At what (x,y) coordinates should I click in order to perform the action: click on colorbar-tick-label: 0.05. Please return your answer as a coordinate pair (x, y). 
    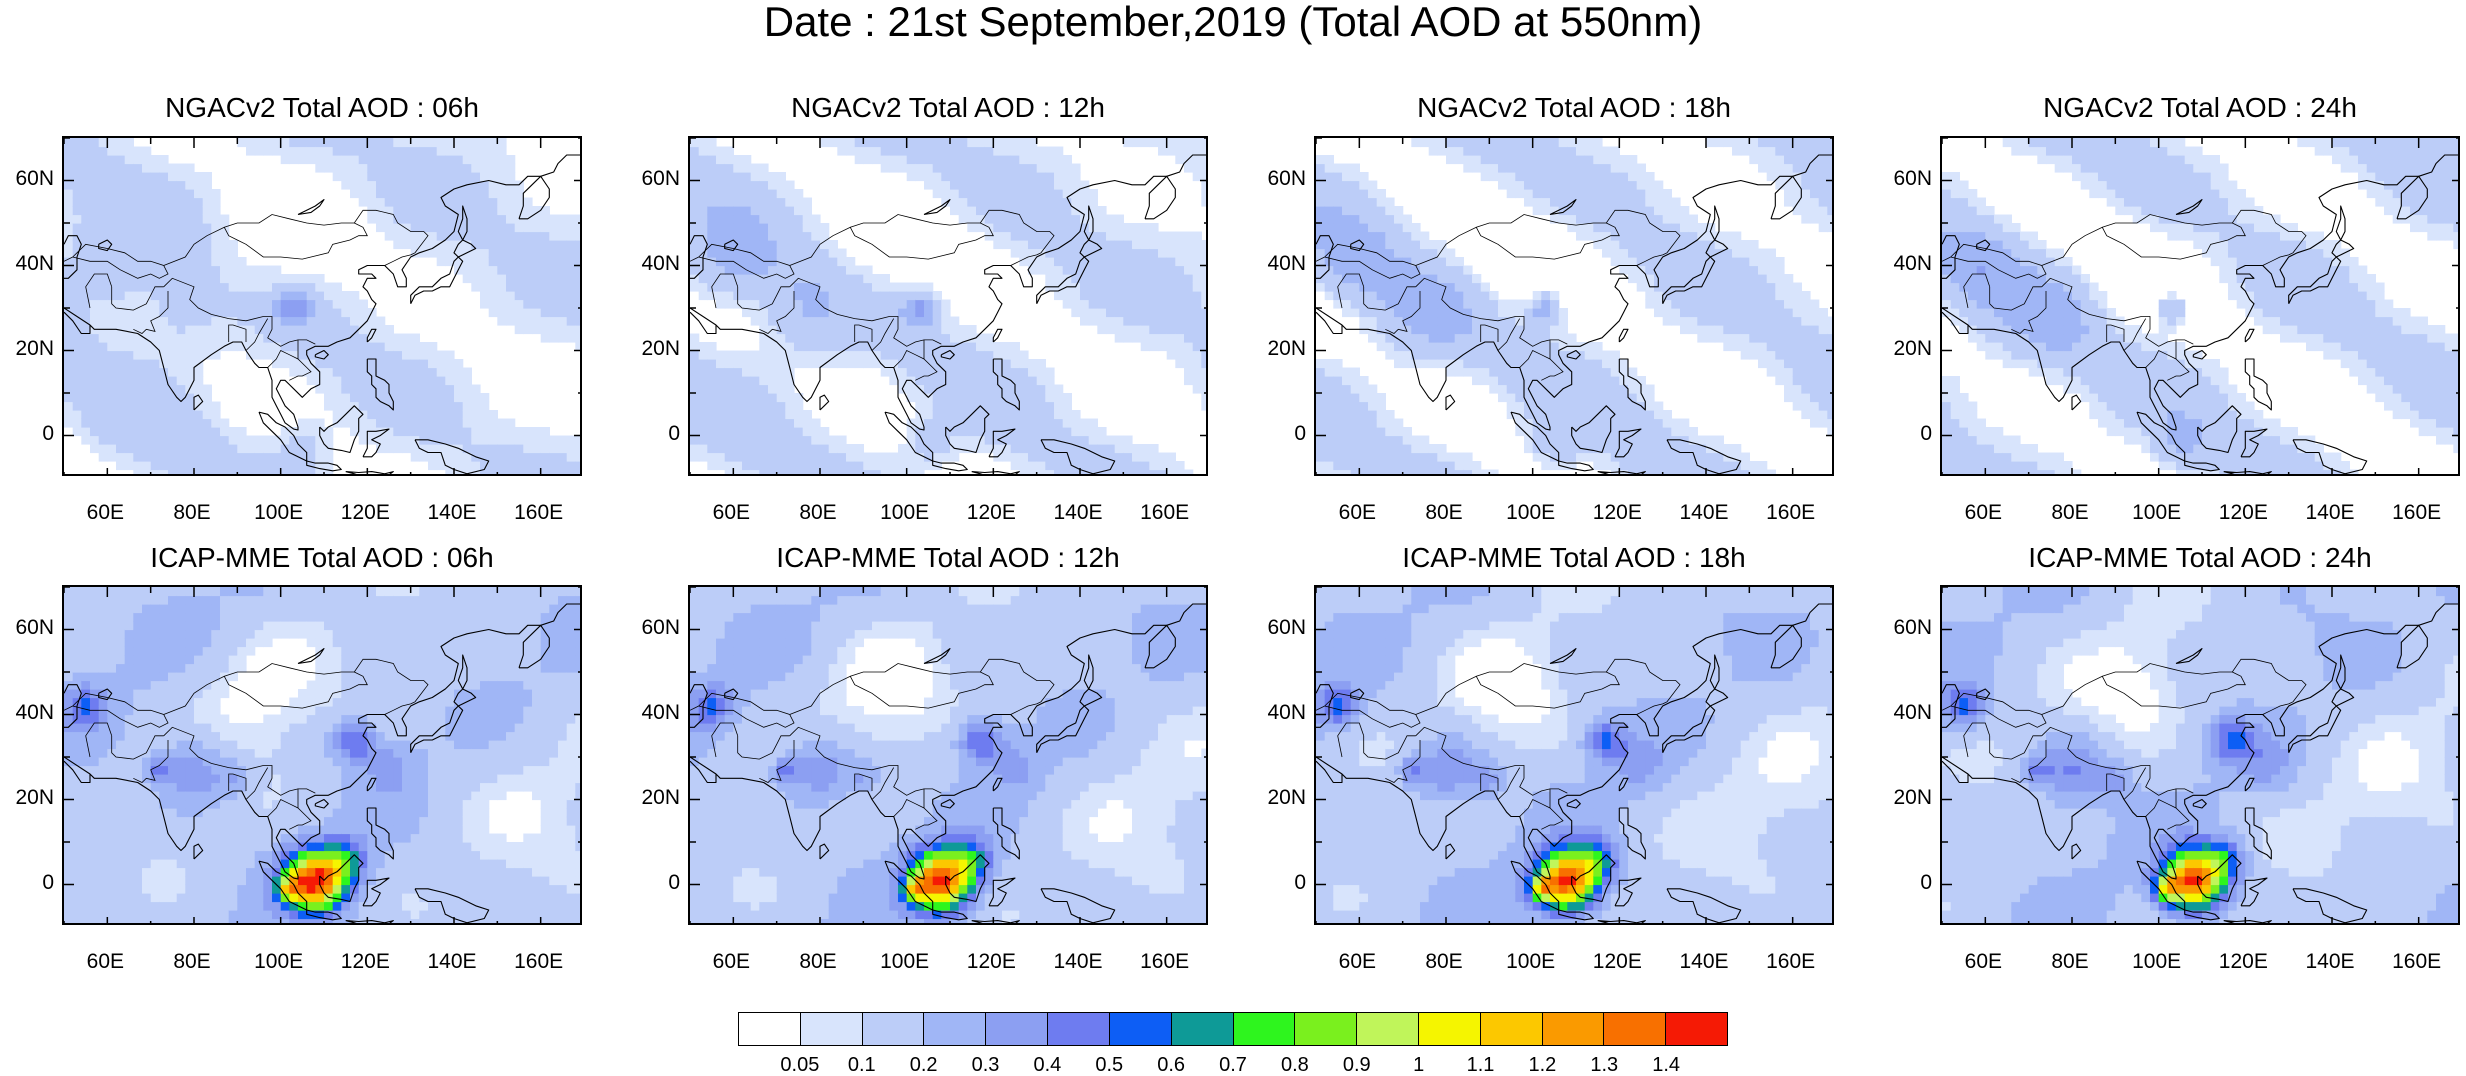
    Looking at the image, I should click on (800, 1065).